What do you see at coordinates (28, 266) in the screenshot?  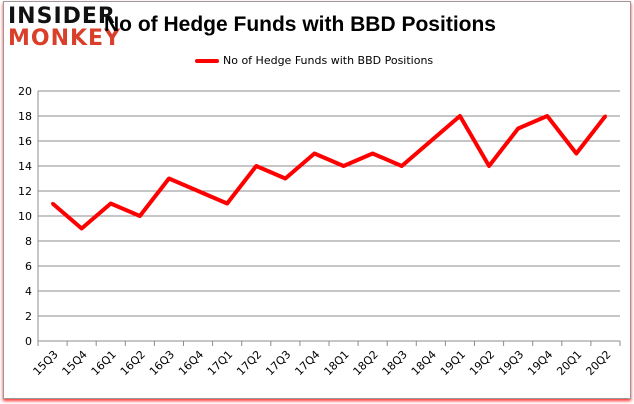 I see `y-tick-label: 6` at bounding box center [28, 266].